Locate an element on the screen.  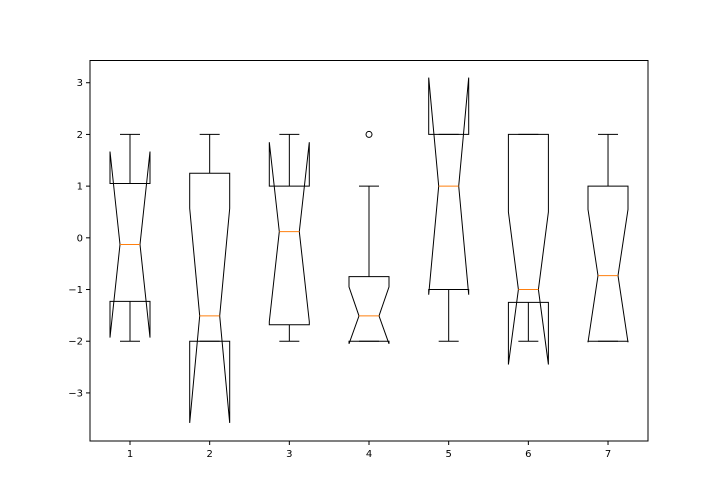
y-axis: −3 −2 −1 0 1 2 3 is located at coordinates (79, 238).